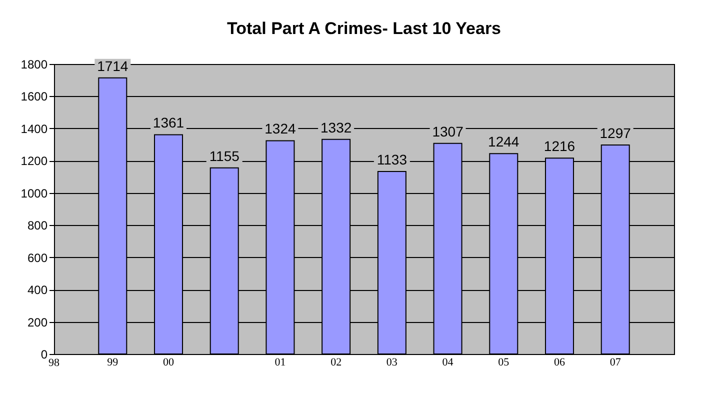 Image resolution: width=726 pixels, height=404 pixels. Describe the element at coordinates (168, 122) in the screenshot. I see `data-label: 1361` at that location.